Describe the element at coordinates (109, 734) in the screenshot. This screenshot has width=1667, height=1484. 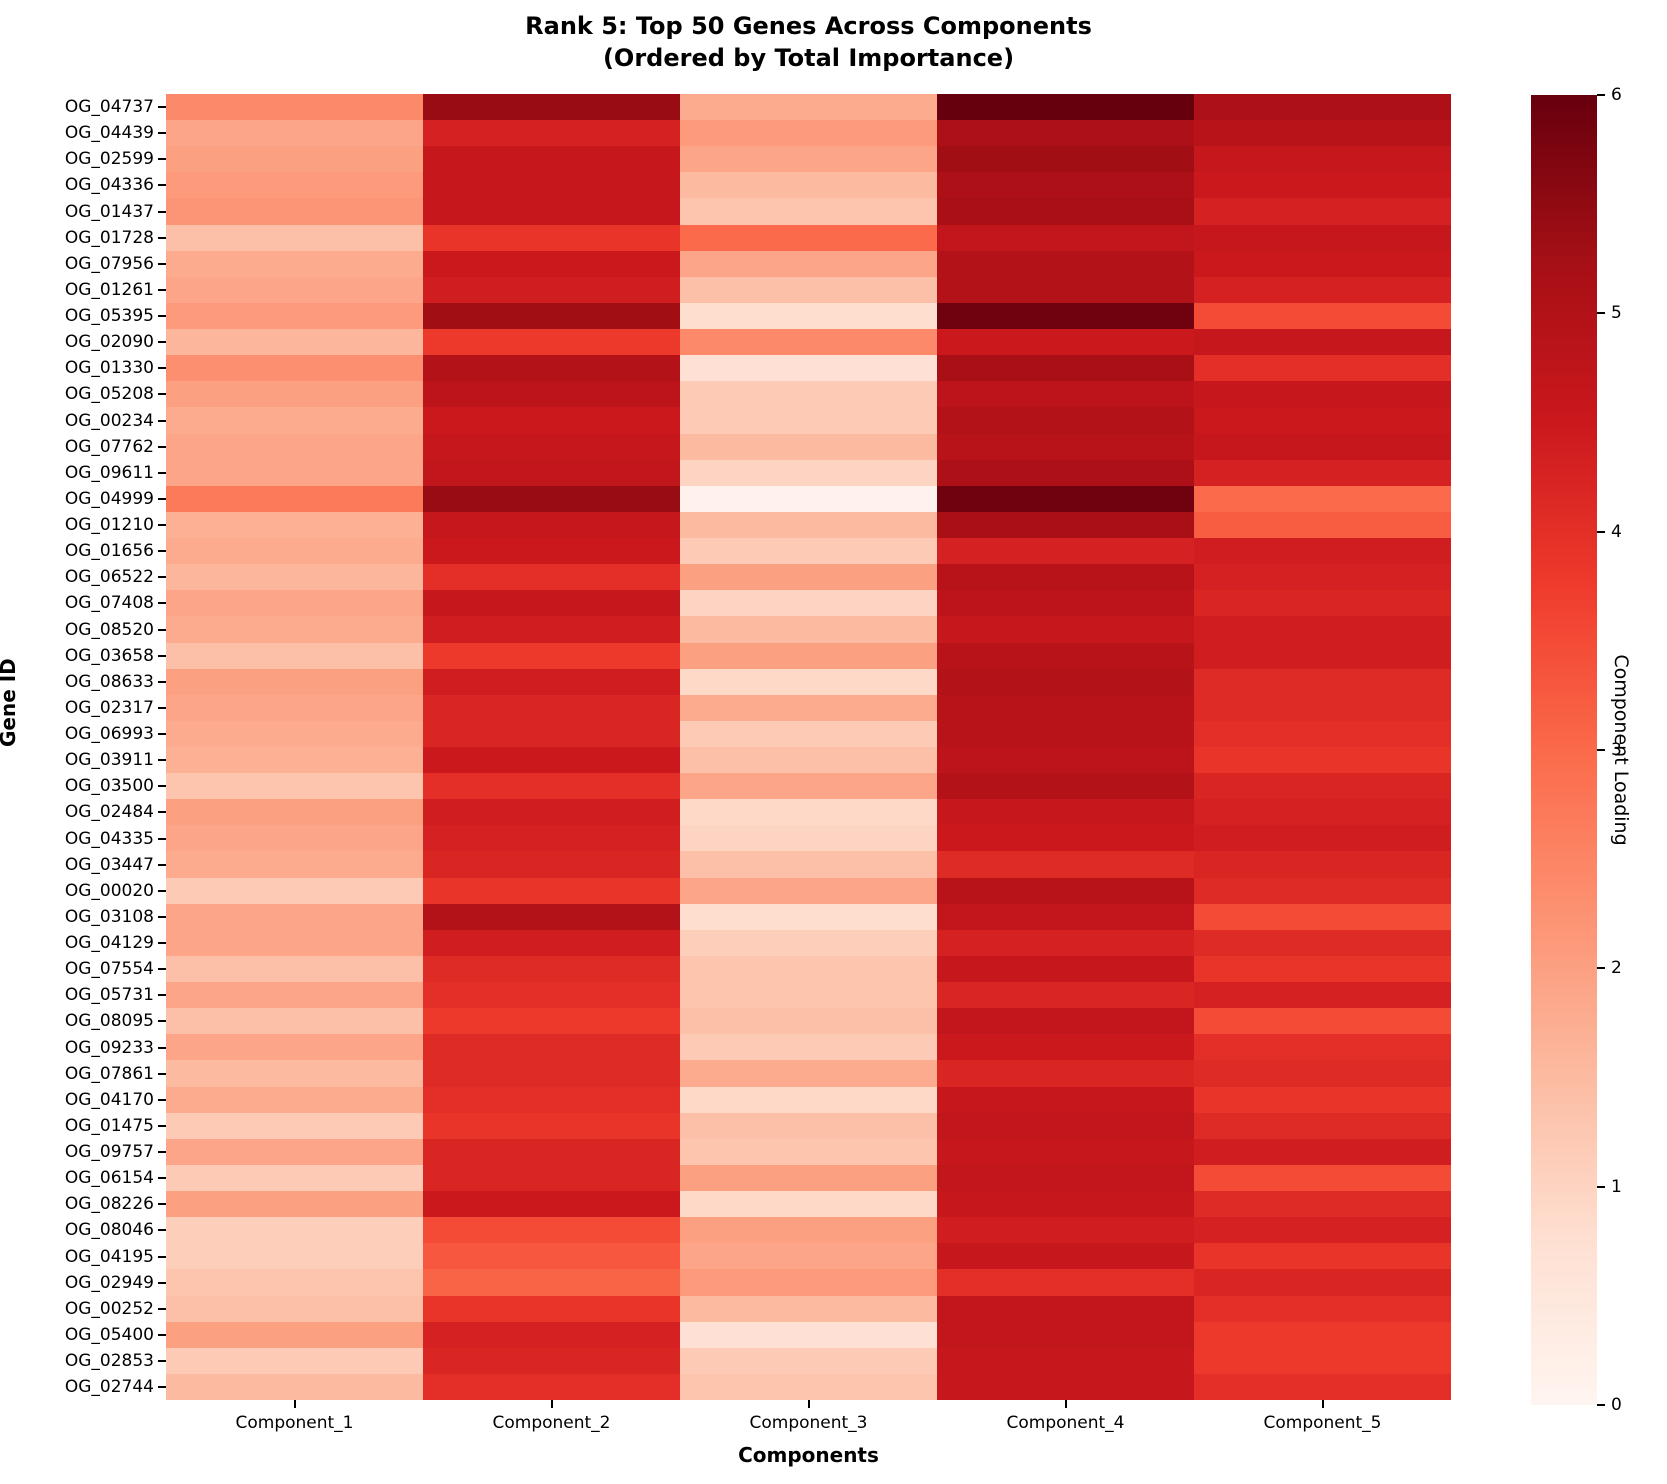
I see `gene-id-label: OG_06993` at that location.